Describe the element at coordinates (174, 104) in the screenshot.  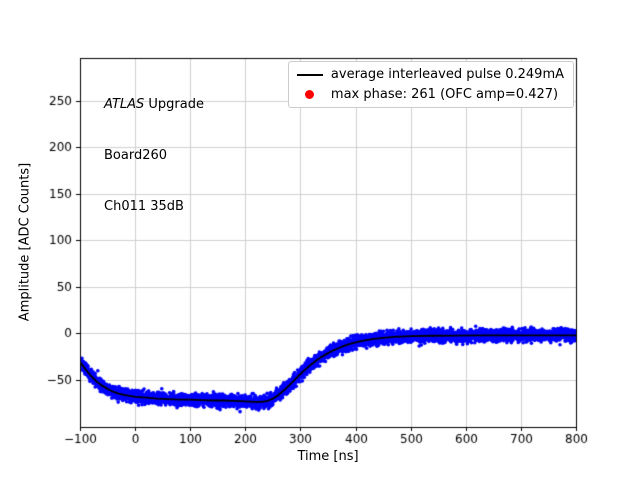
I see `annotation-upgrade: Upgrade` at that location.